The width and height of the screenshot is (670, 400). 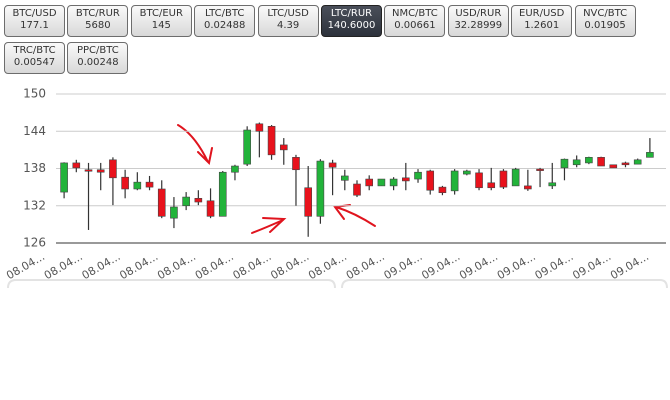 What do you see at coordinates (34, 131) in the screenshot?
I see `y-tick-label: 144` at bounding box center [34, 131].